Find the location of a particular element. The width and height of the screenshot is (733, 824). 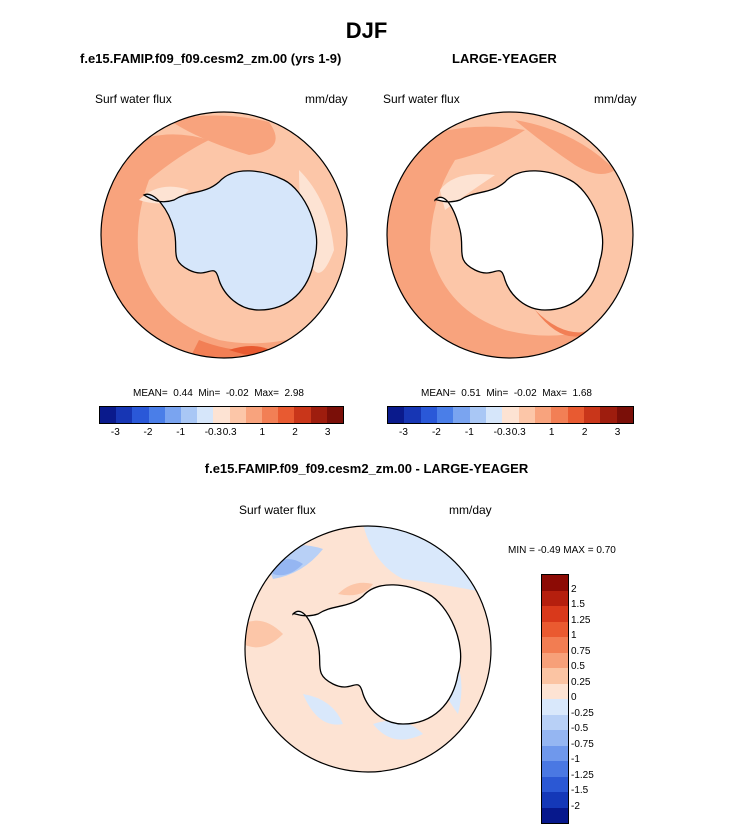

colorbar-tick-label: 0.5 is located at coordinates (578, 666).